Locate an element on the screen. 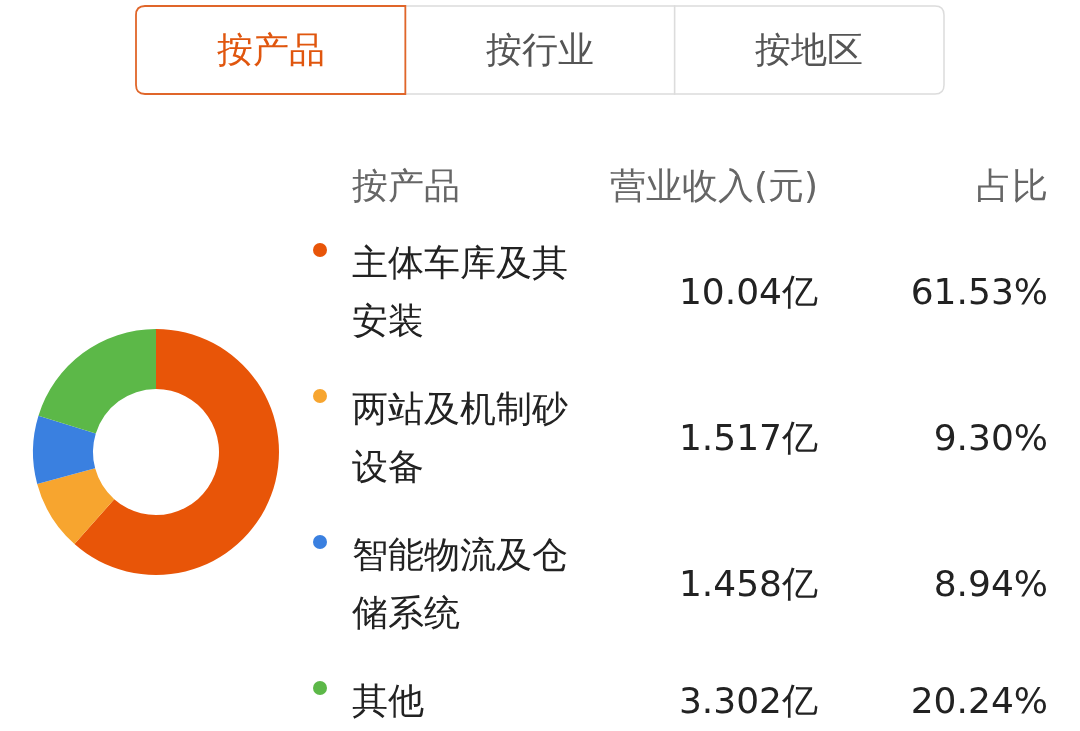 The width and height of the screenshot is (1080, 731). text: 8.94% is located at coordinates (990, 583).